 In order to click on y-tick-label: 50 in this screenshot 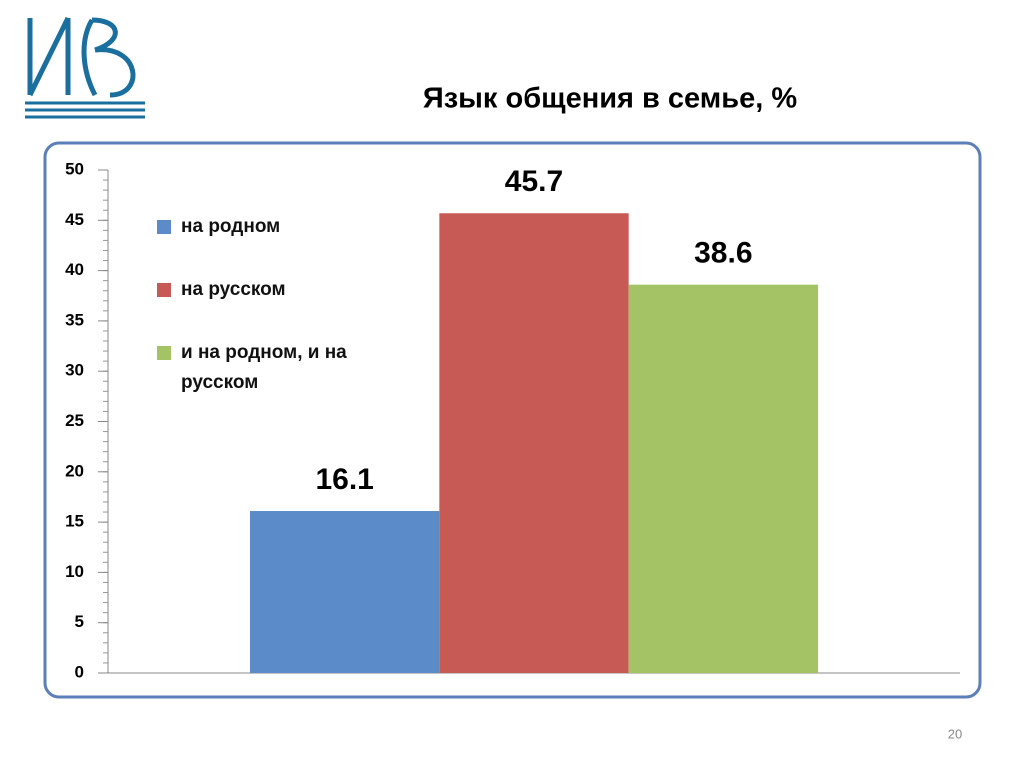, I will do `click(74, 168)`.